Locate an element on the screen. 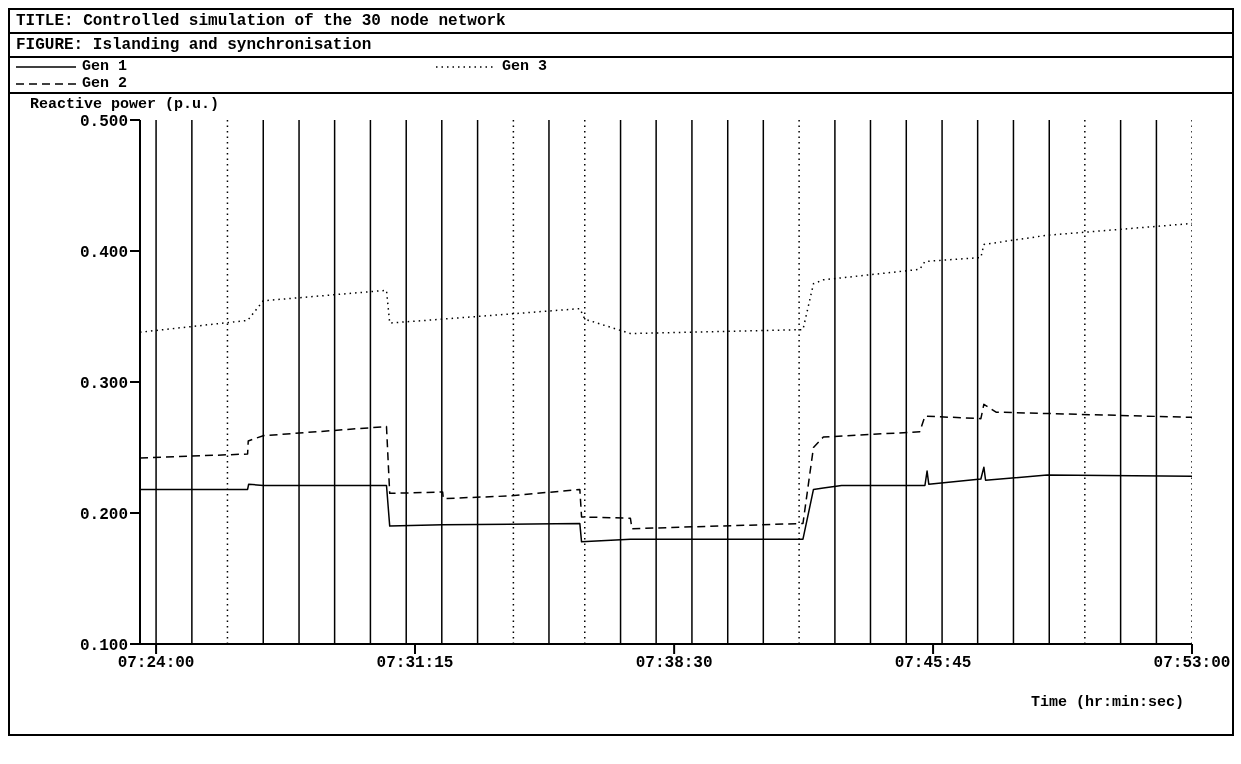 The width and height of the screenshot is (1241, 764). y-tick-label: 0.400 is located at coordinates (103, 252).